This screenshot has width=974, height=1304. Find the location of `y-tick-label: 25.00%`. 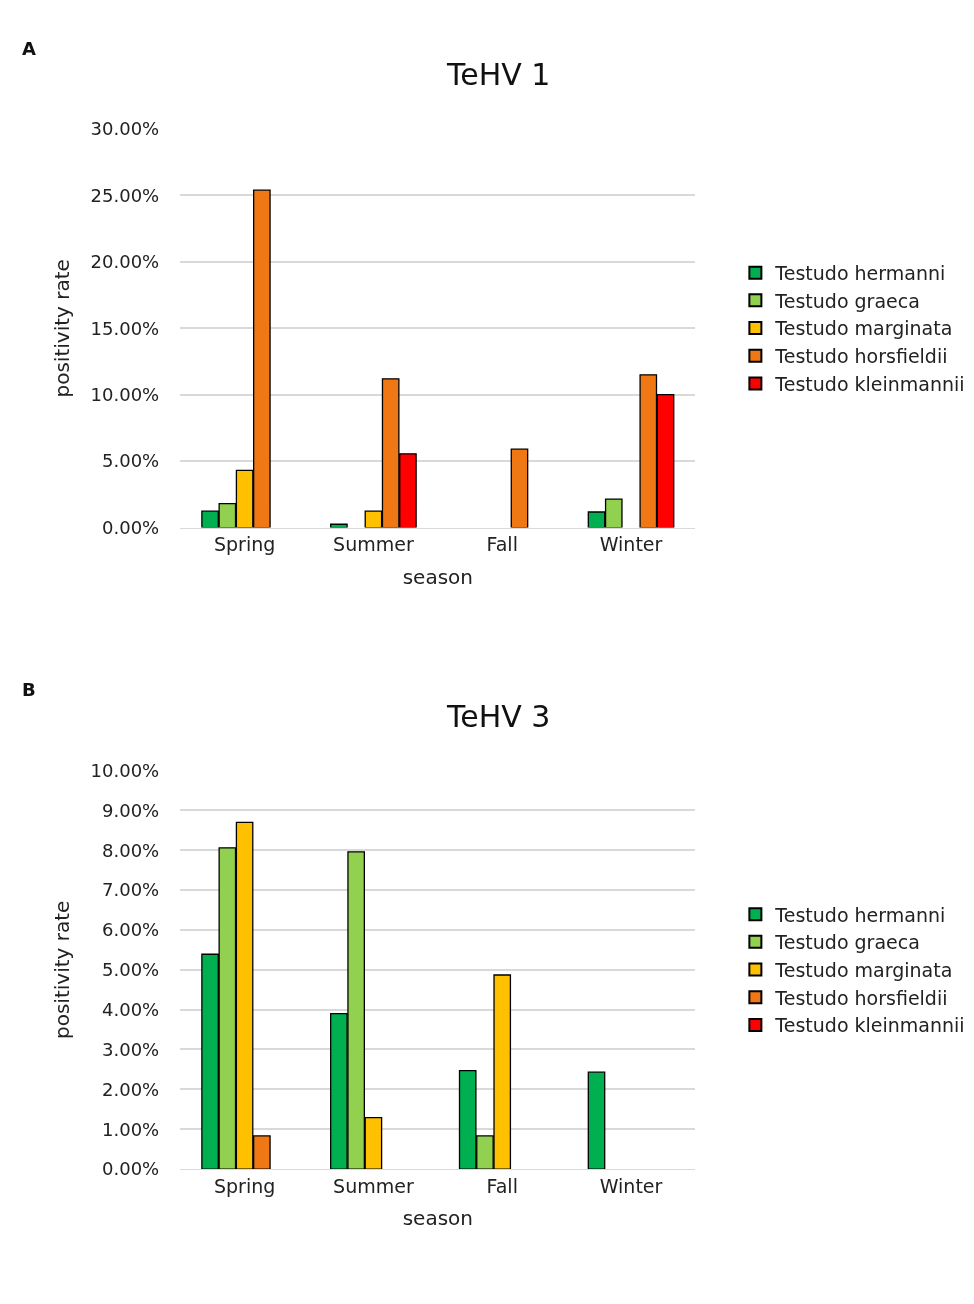

y-tick-label: 25.00% is located at coordinates (125, 195).